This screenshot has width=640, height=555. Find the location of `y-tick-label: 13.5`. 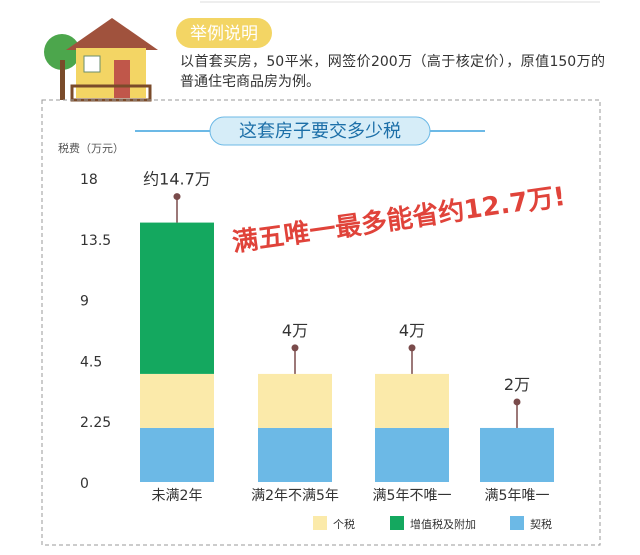

y-tick-label: 13.5 is located at coordinates (95, 241).